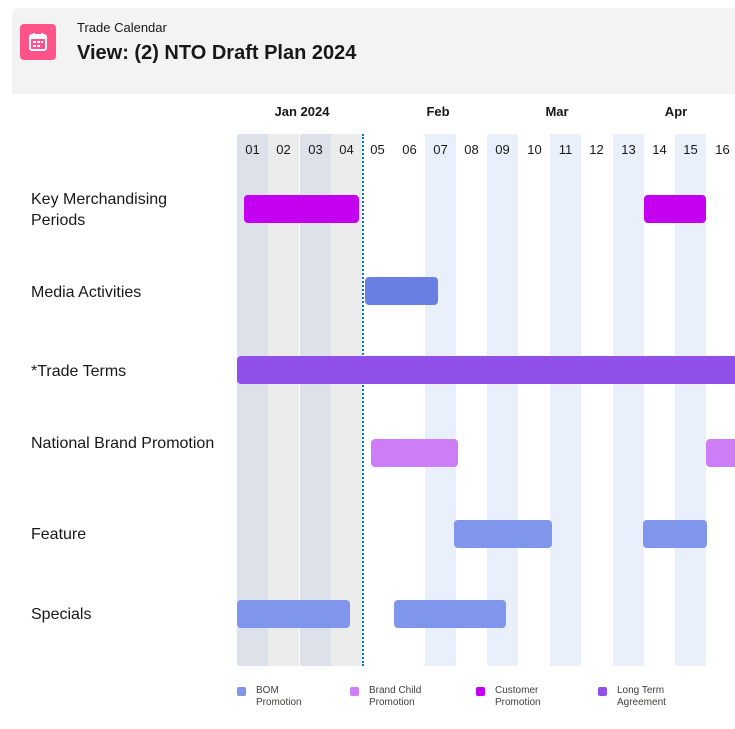 This screenshot has width=735, height=729. Describe the element at coordinates (302, 111) in the screenshot. I see `month-label-jan: Jan 2024` at that location.